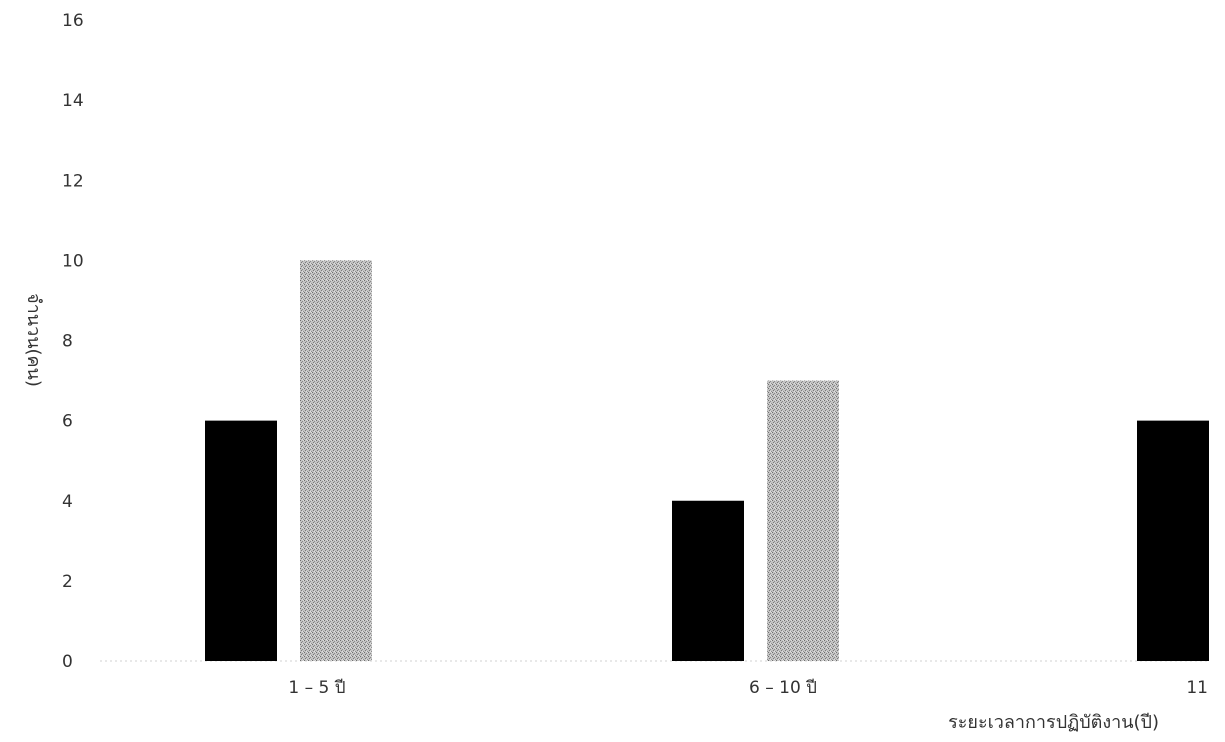 The height and width of the screenshot is (742, 1225). I want to click on y-tick-label: 14, so click(73, 101).